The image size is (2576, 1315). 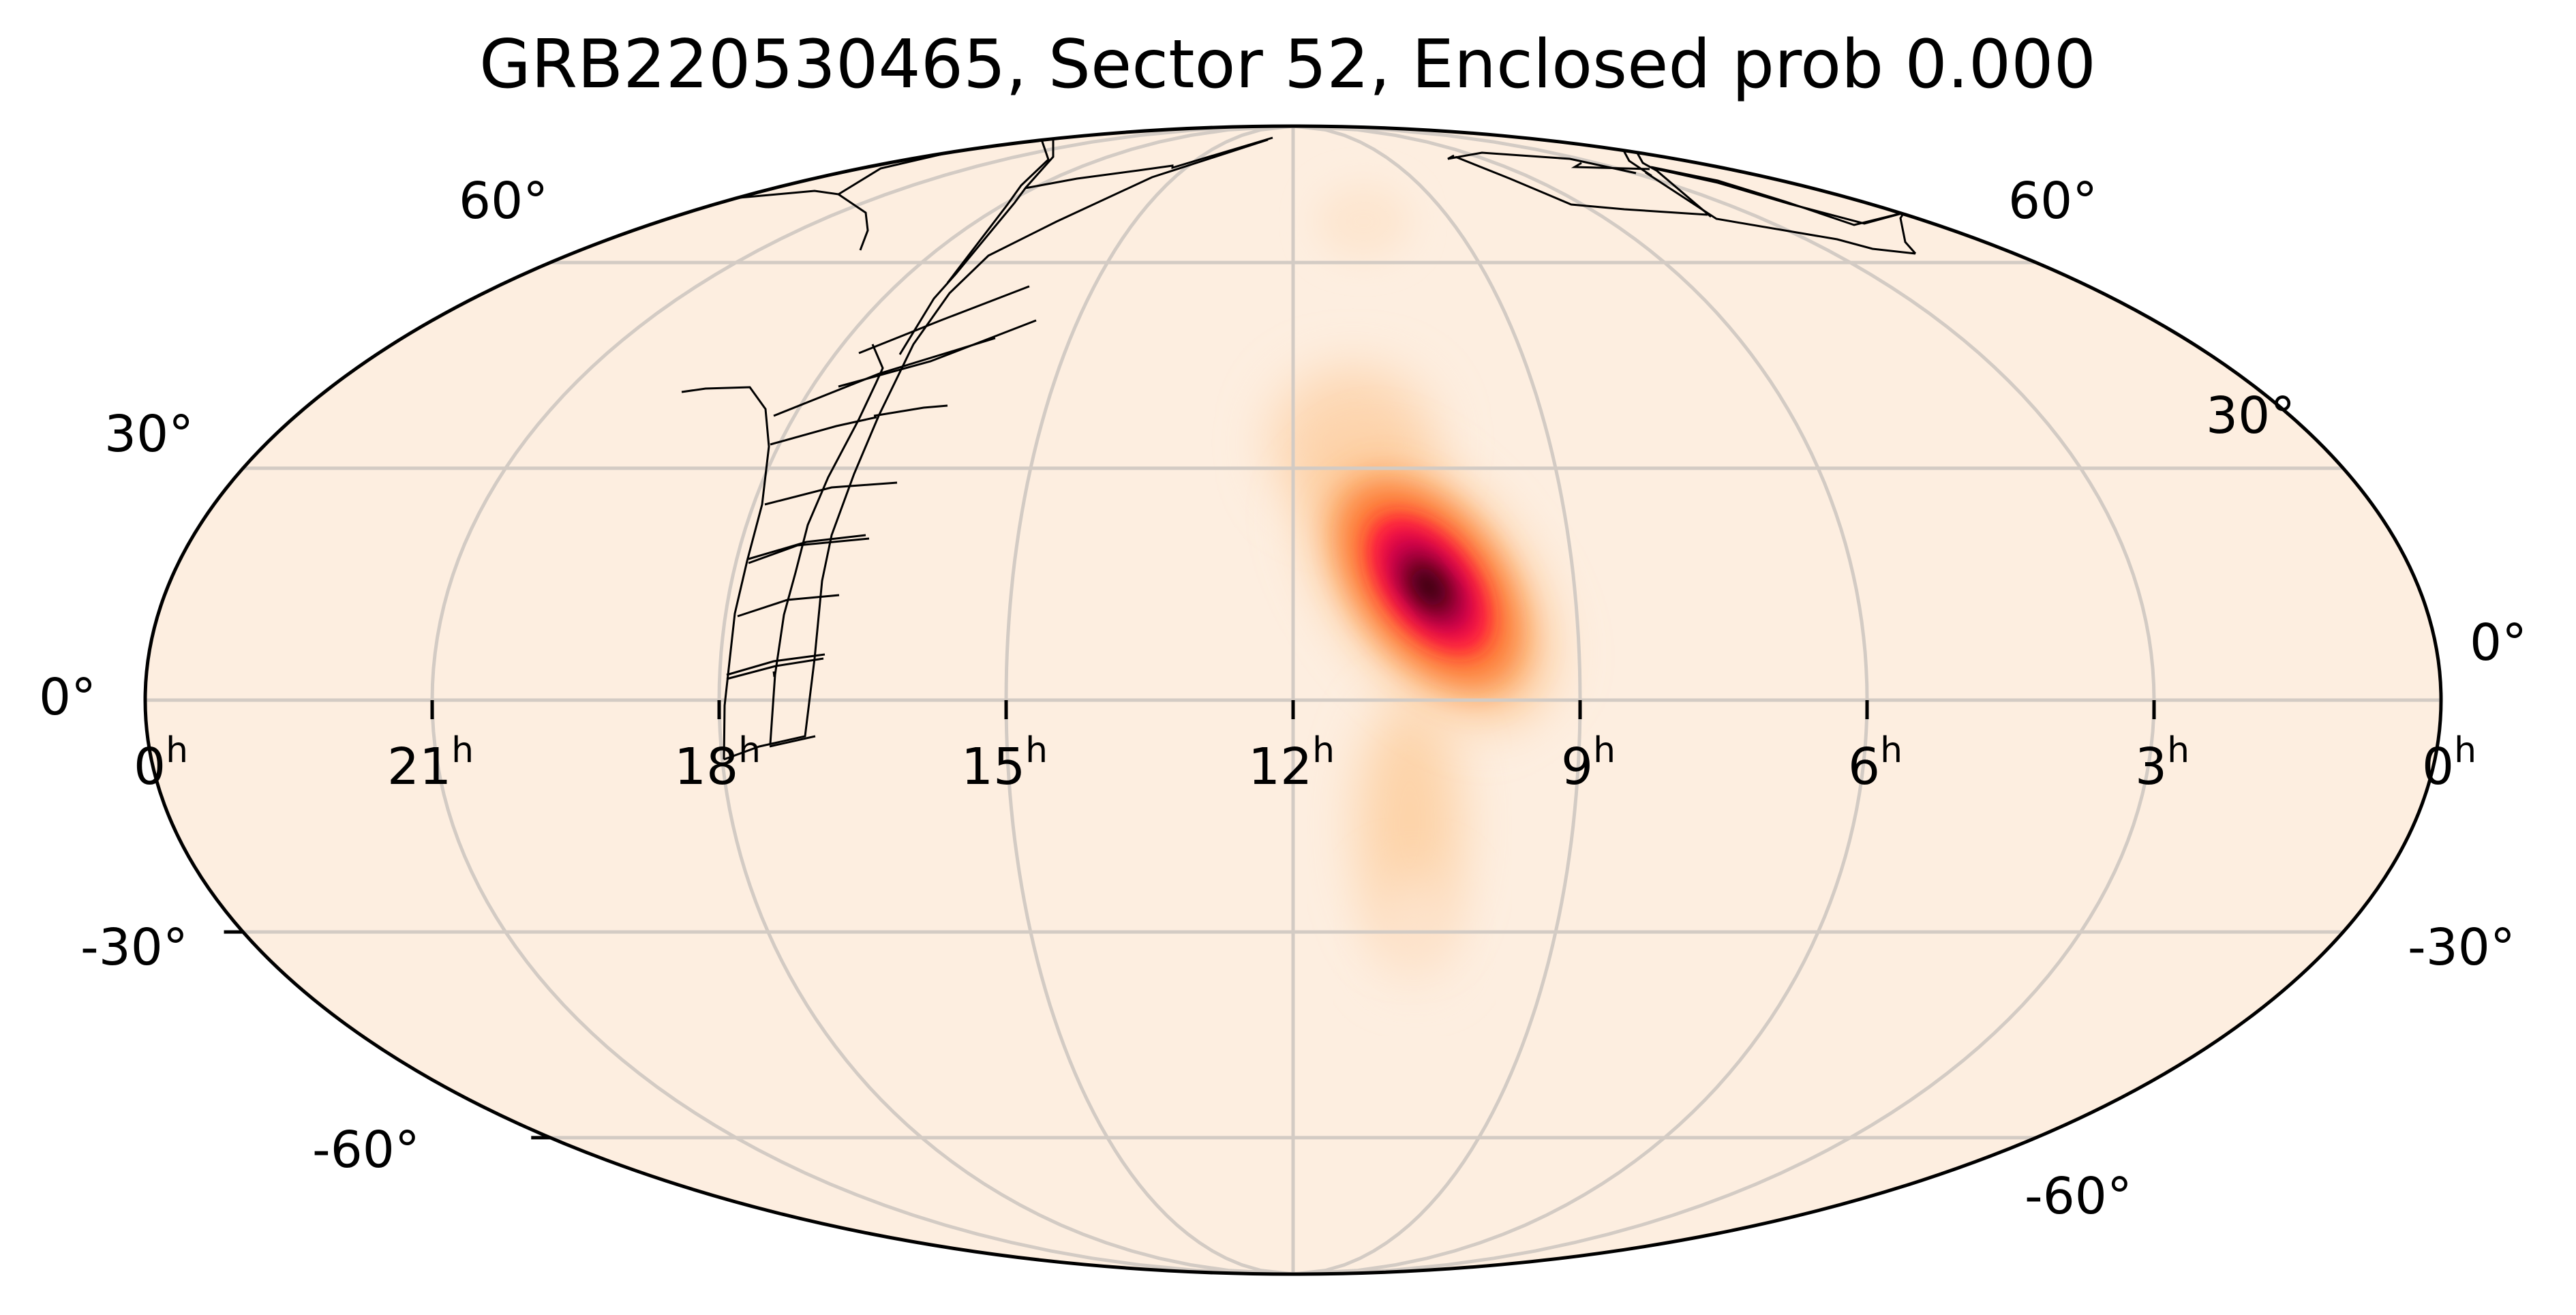 What do you see at coordinates (1410, 583) in the screenshot?
I see `localization-heatmap` at bounding box center [1410, 583].